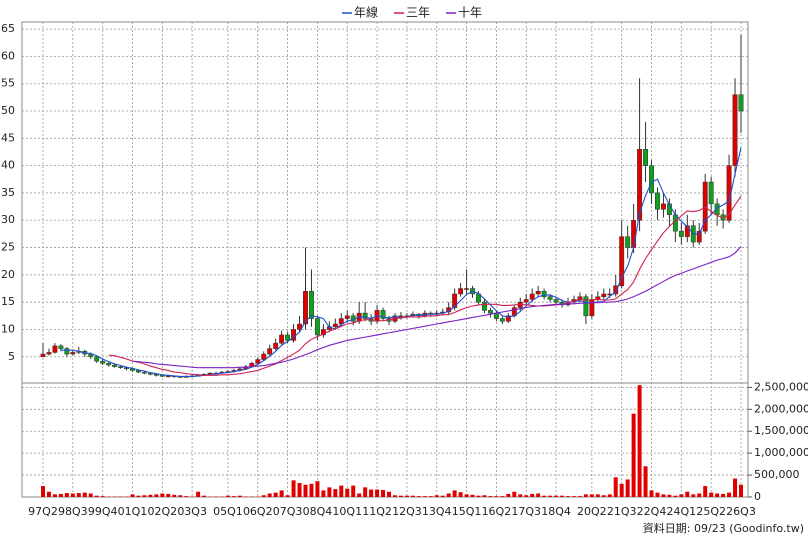  What do you see at coordinates (418, 13) in the screenshot?
I see `legend-label: 三年` at bounding box center [418, 13].